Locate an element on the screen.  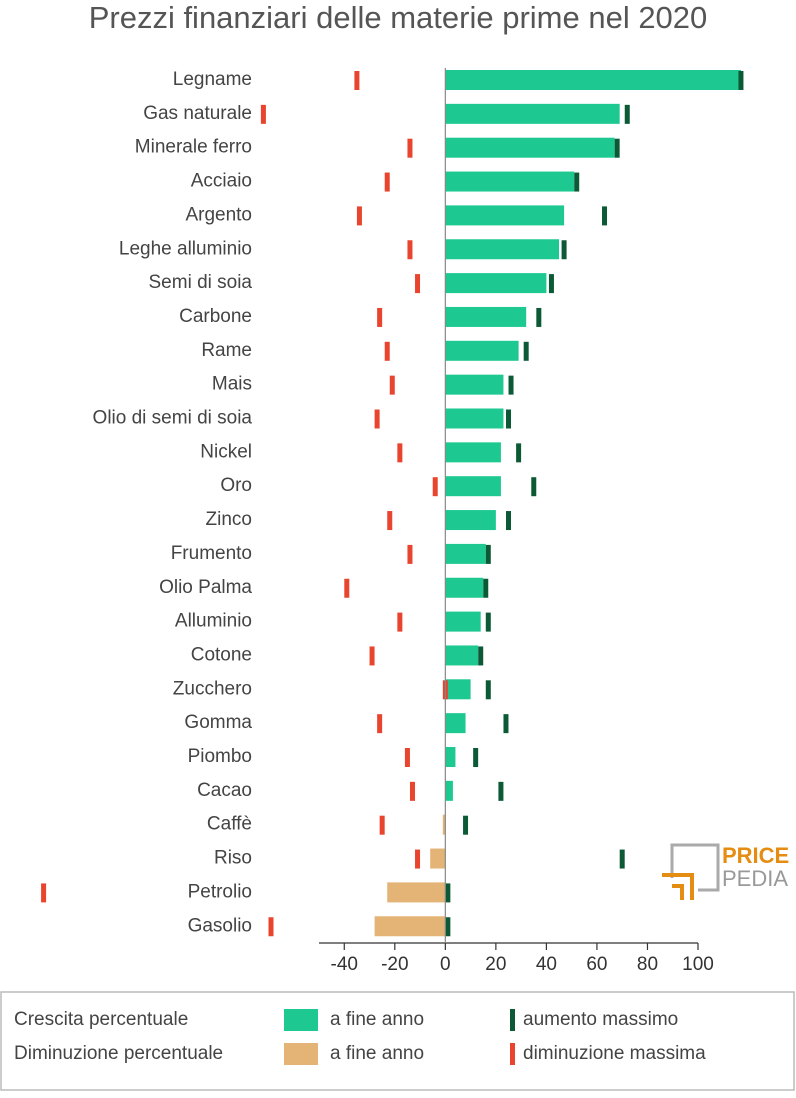
logo-text: PEDIA is located at coordinates (755, 878).